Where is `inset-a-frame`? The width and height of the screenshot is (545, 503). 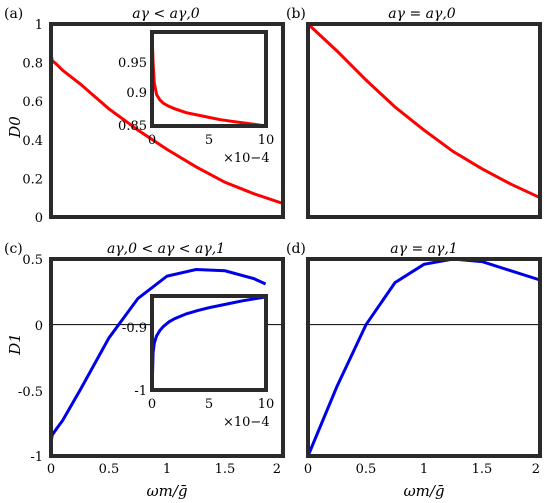 inset-a-frame is located at coordinates (209, 79).